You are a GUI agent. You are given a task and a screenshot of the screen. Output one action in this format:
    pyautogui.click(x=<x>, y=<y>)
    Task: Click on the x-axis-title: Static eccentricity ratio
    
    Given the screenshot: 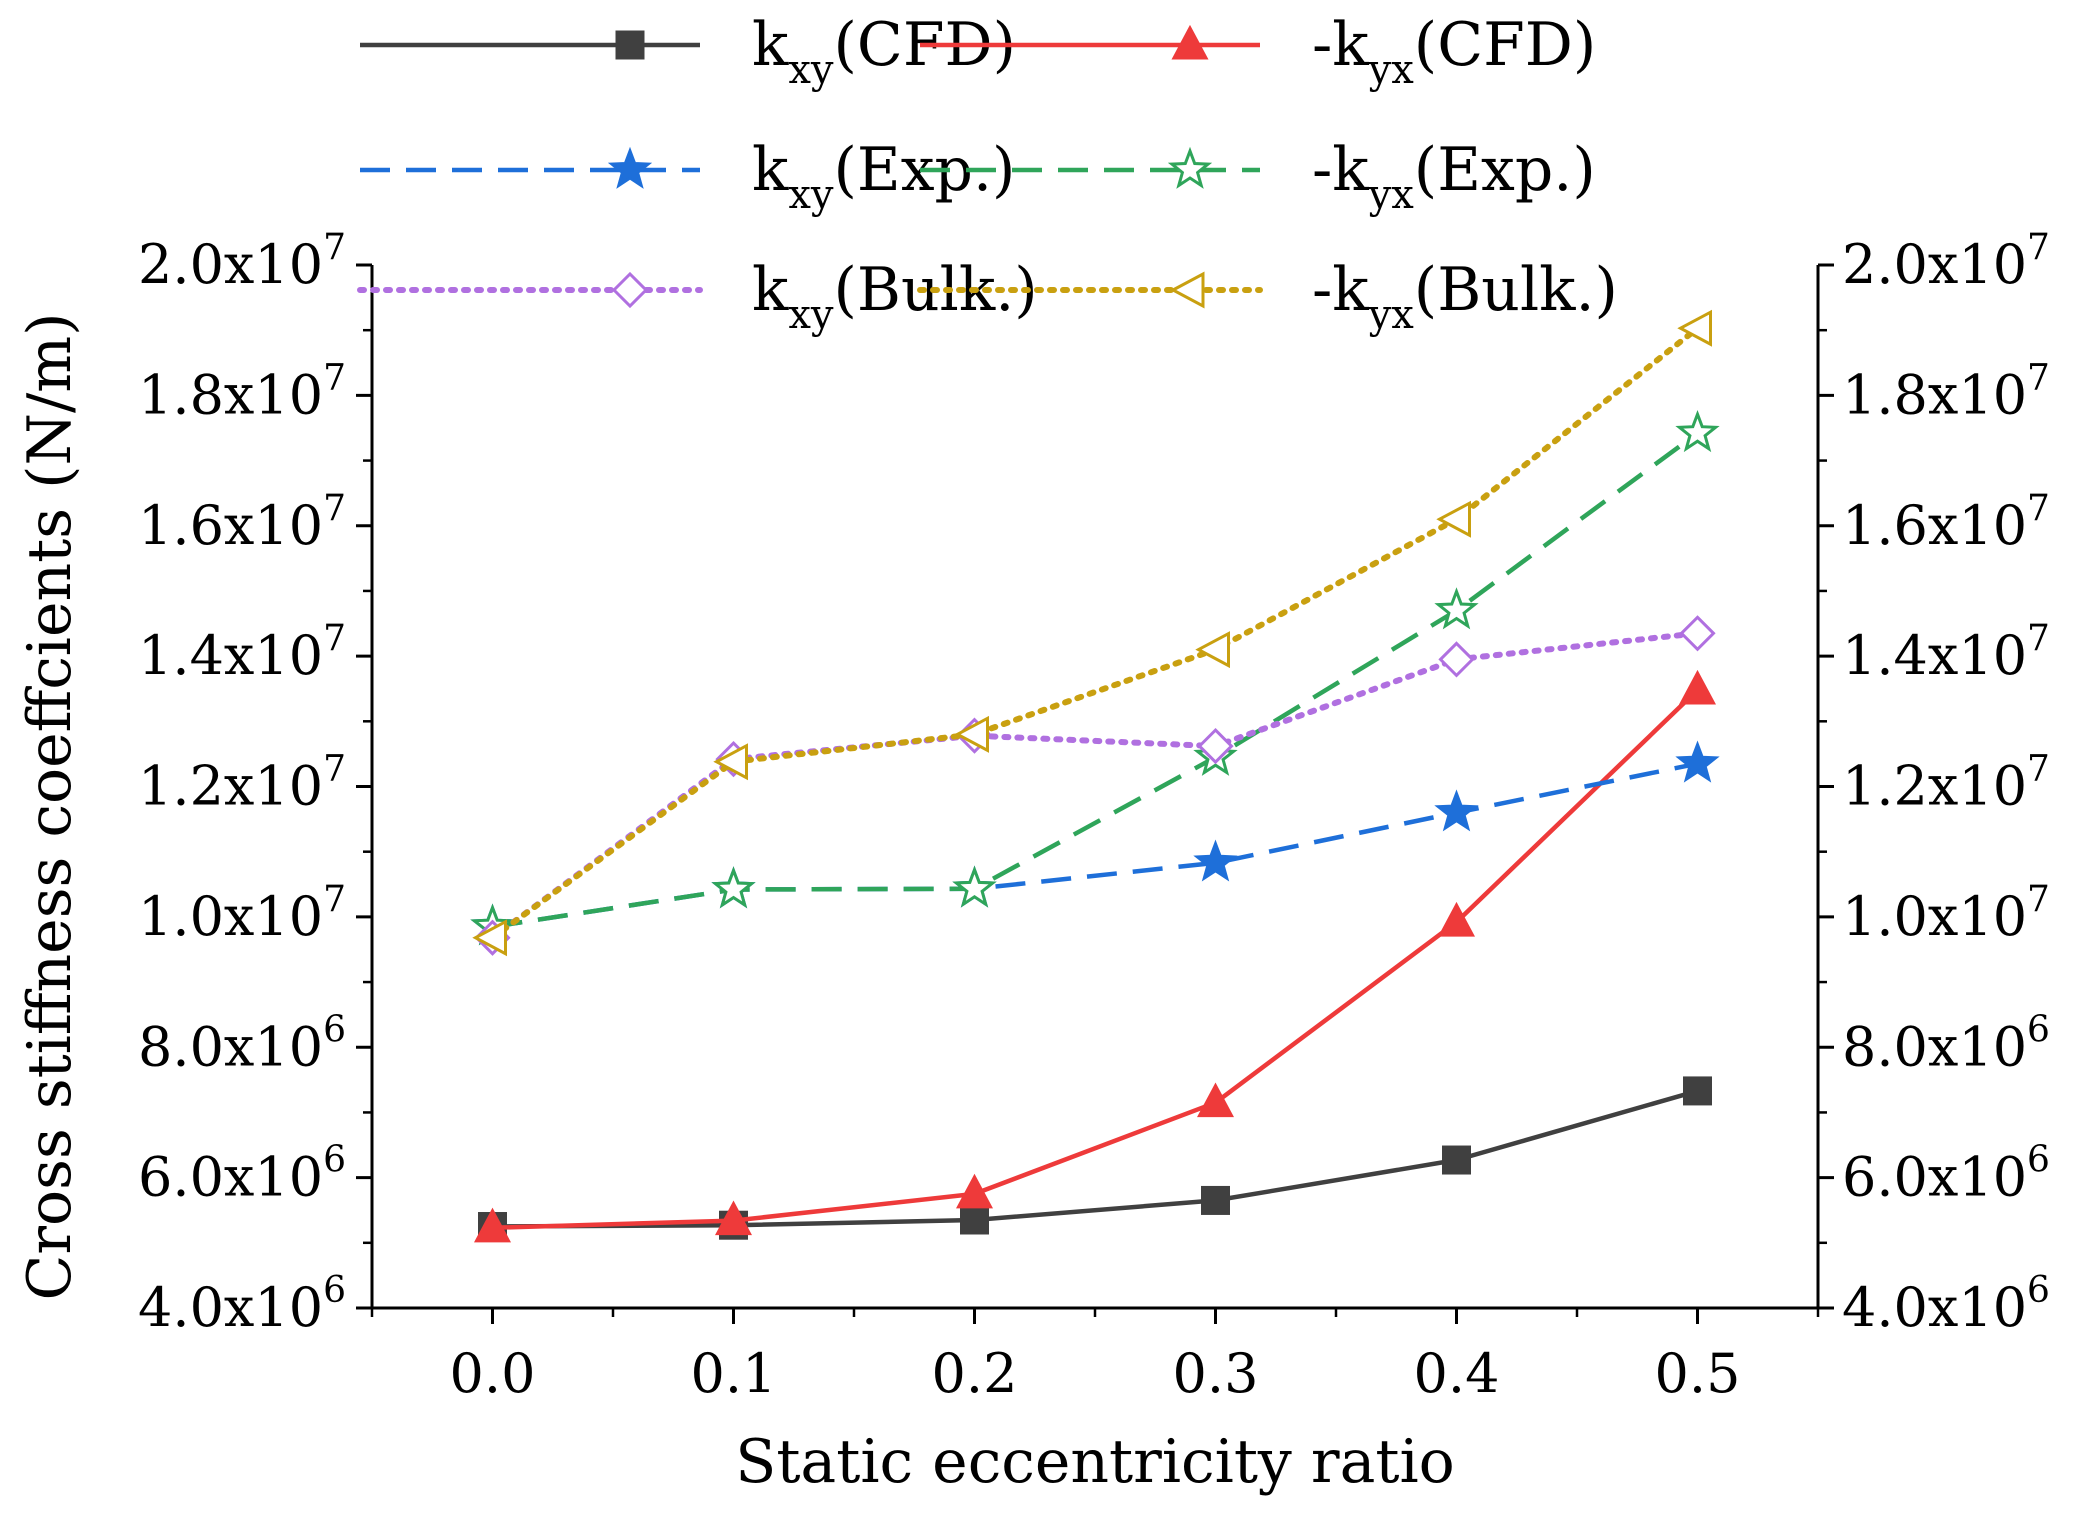 What is the action you would take?
    pyautogui.click(x=1095, y=1462)
    